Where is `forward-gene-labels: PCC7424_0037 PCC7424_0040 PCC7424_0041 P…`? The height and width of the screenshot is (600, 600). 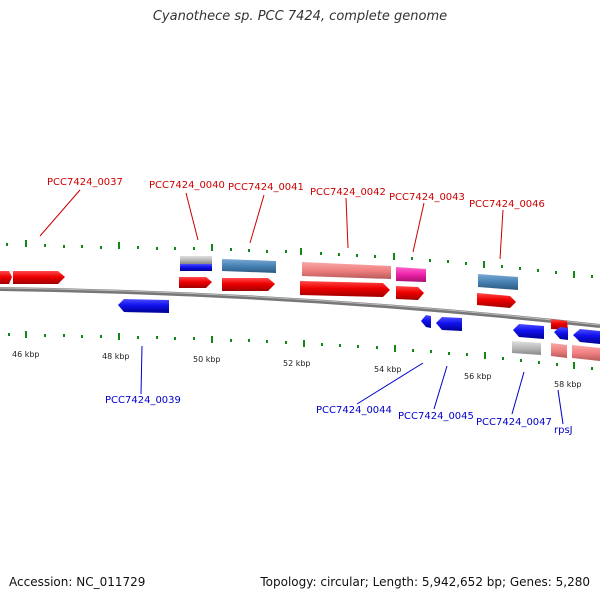
forward-gene-labels: PCC7424_0037 PCC7424_0040 PCC7424_0041 P… is located at coordinates (292, 218).